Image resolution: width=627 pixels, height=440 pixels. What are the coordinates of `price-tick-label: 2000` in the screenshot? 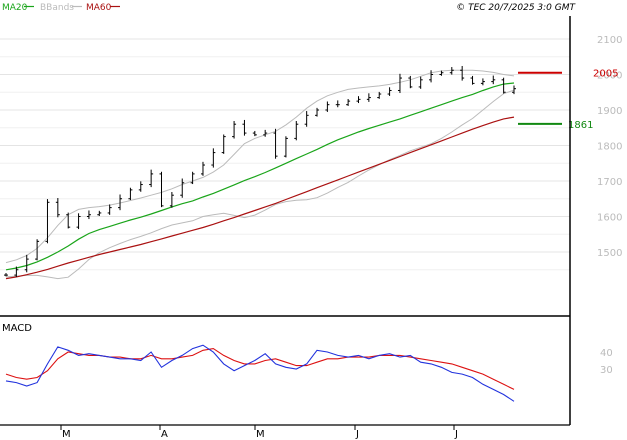 It's located at (609, 76).